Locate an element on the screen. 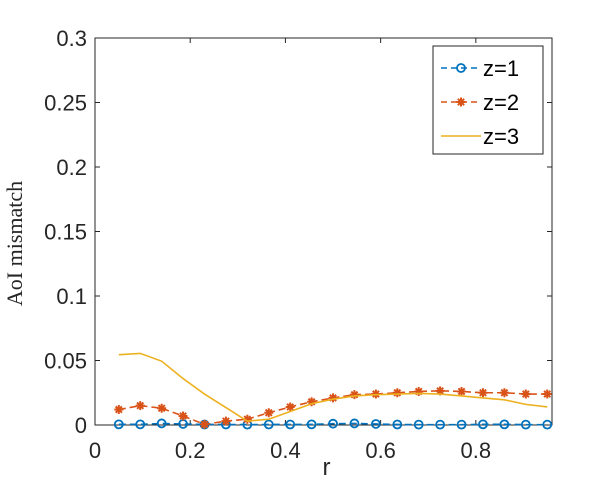  series-group is located at coordinates (333, 391).